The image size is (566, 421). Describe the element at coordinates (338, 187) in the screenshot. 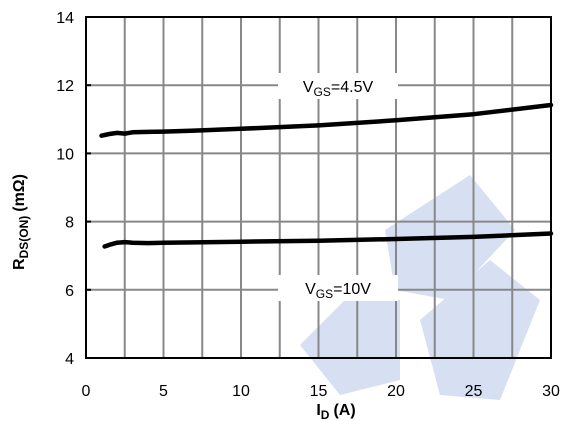

I see `series-labels: VGS=4.5V VGS=10V` at that location.